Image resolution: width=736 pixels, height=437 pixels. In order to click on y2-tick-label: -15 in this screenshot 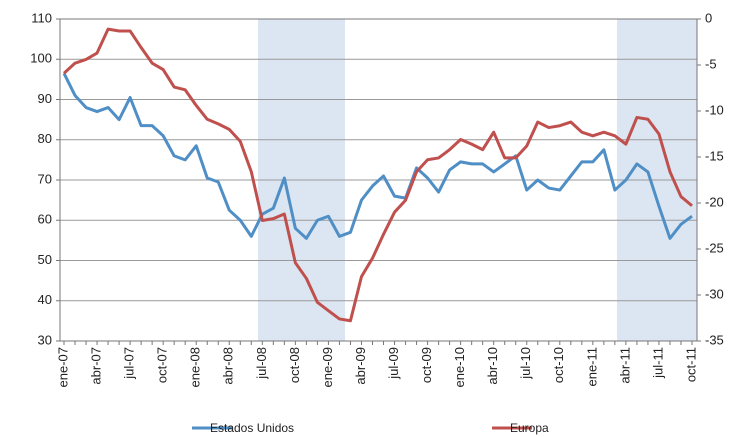, I will do `click(714, 155)`.